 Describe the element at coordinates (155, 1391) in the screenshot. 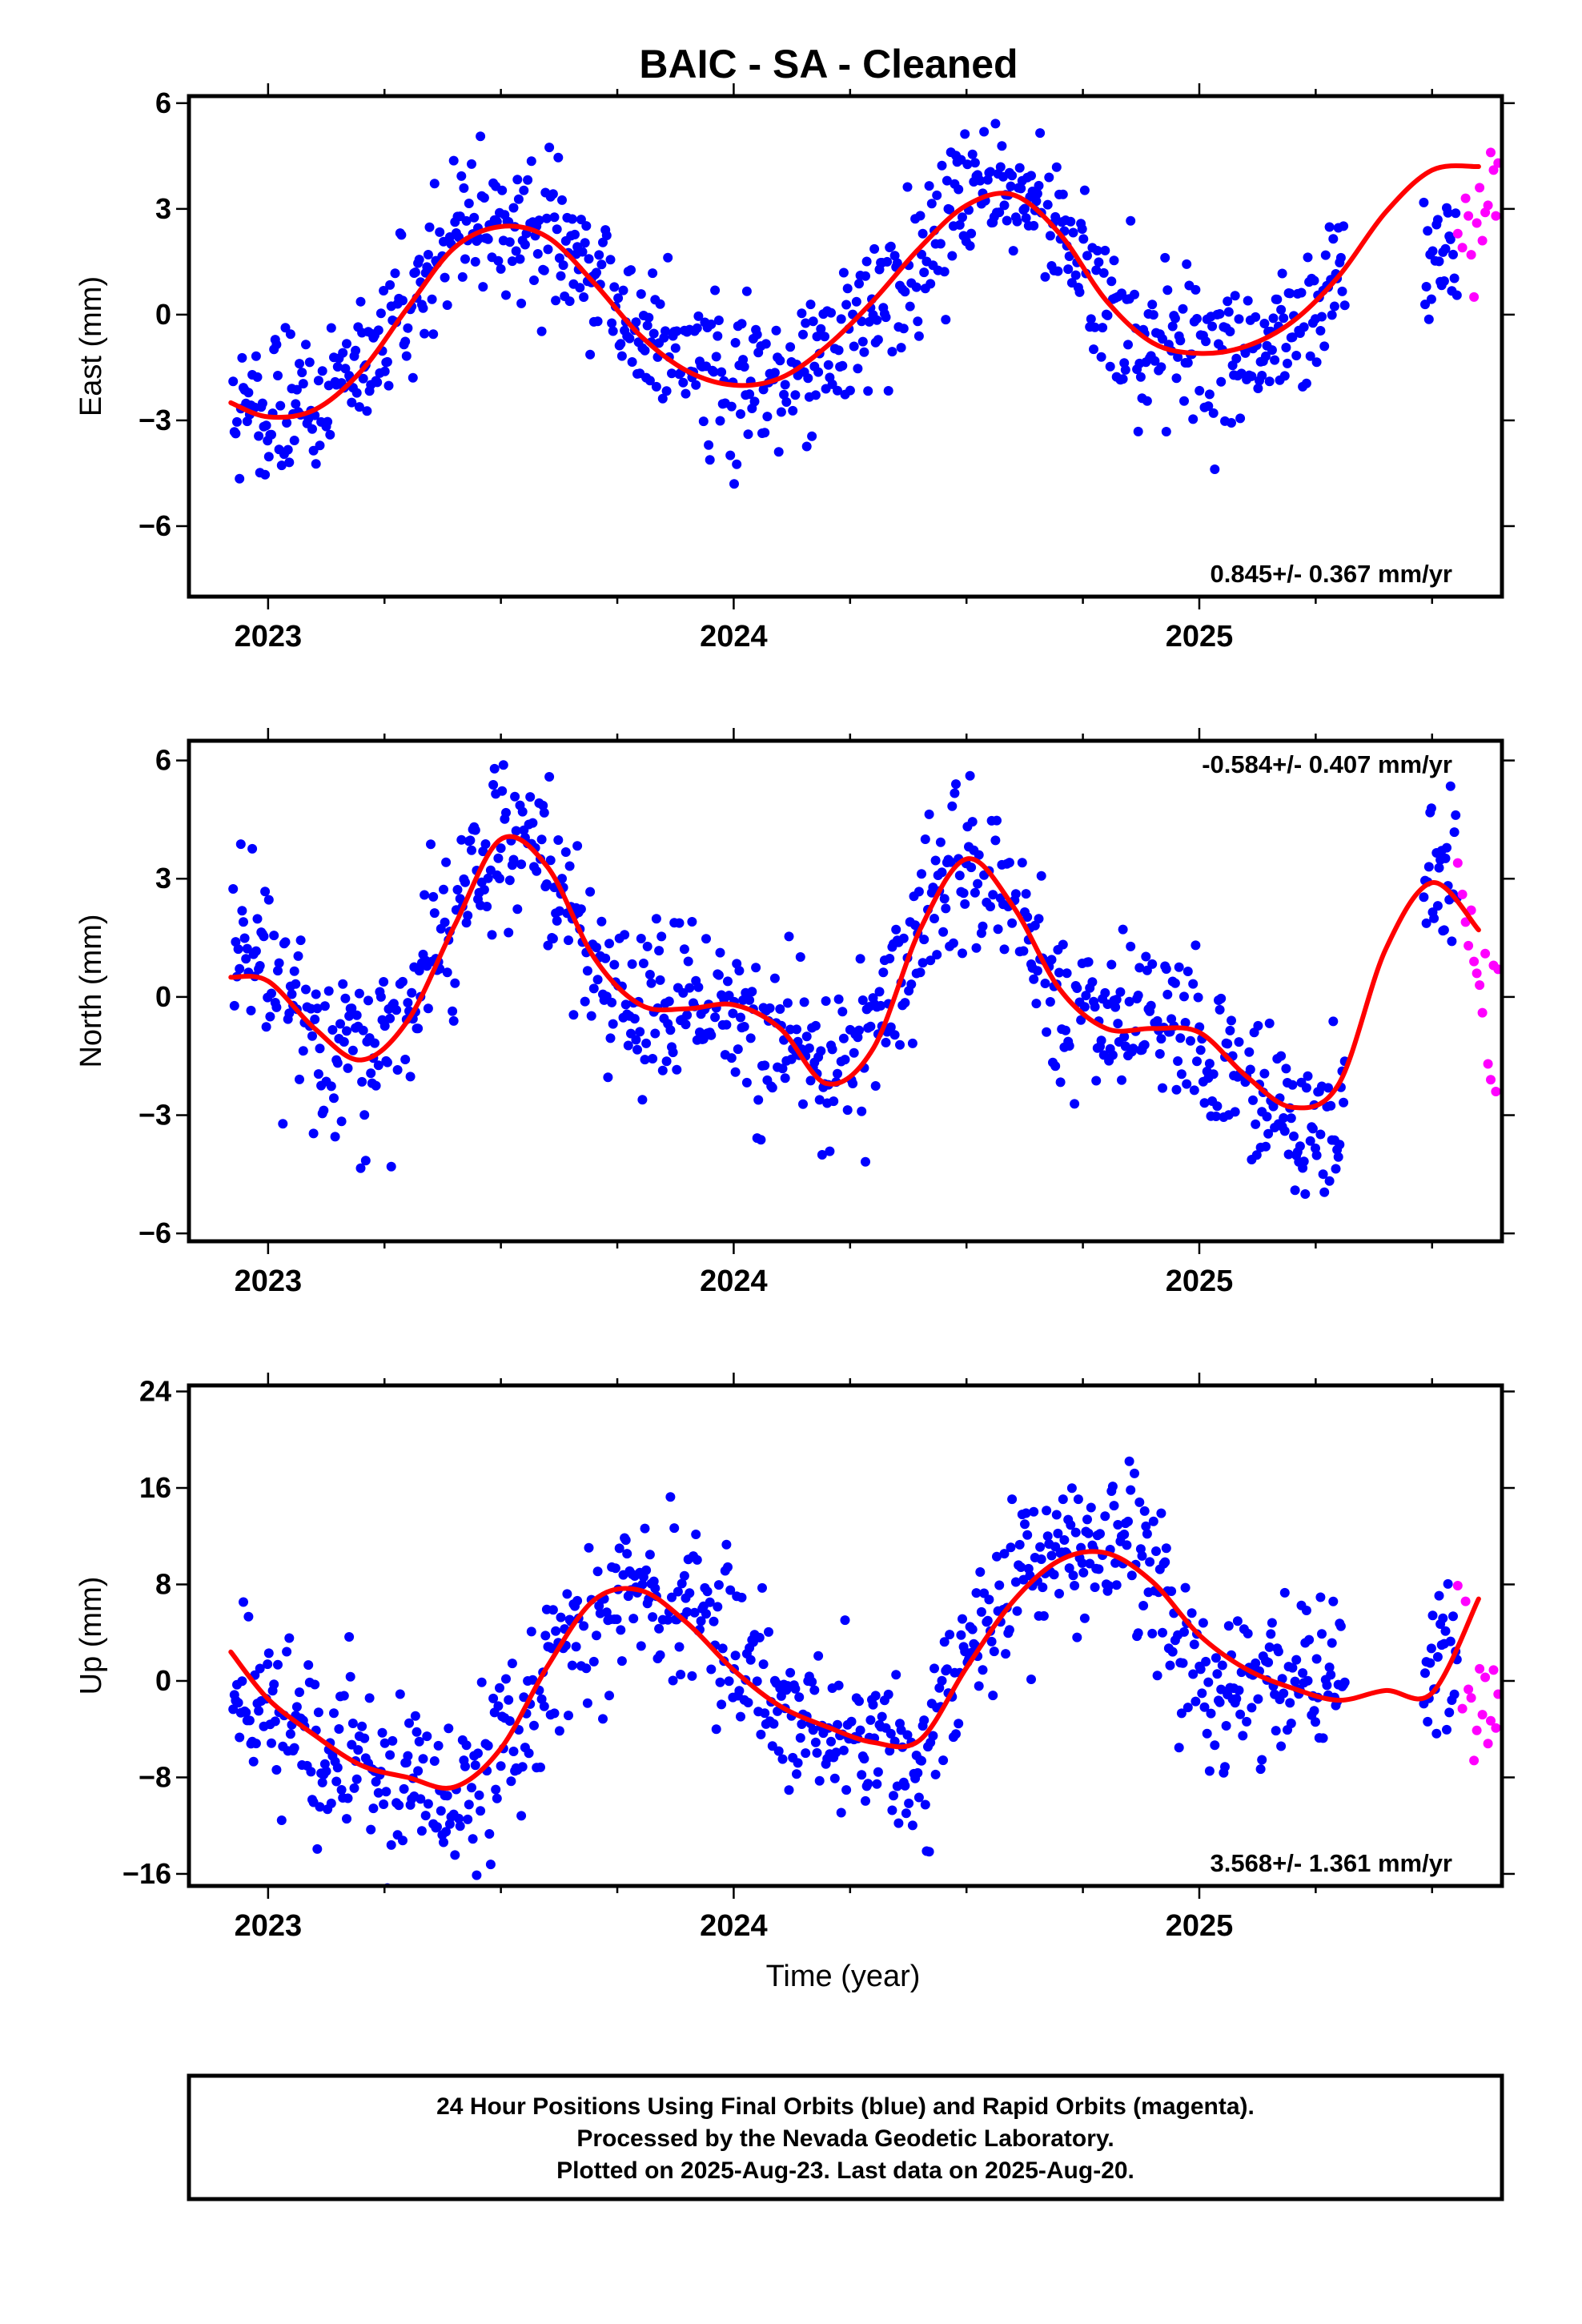

I see `up-y-tick-label: 24` at that location.